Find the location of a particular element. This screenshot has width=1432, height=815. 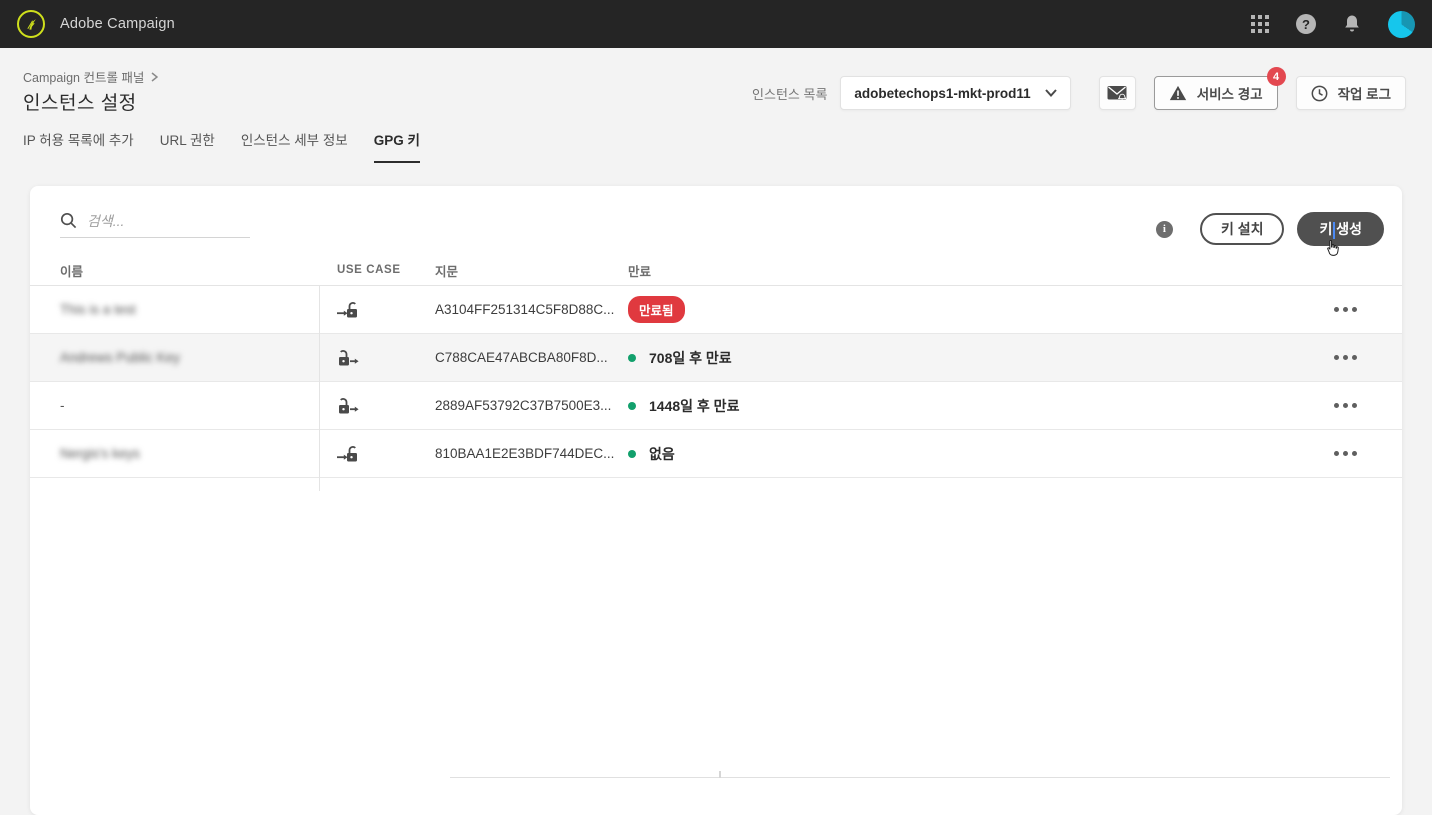

warning-icon is located at coordinates (1178, 93).